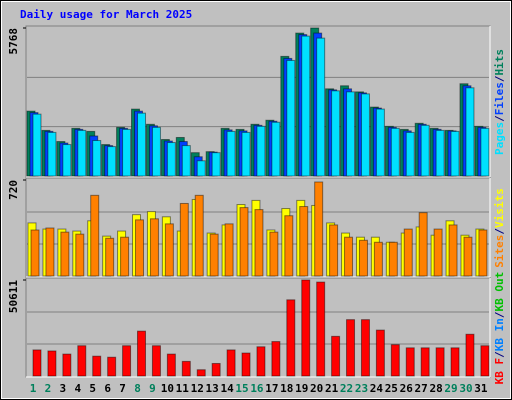 This screenshot has height=400, width=512. I want to click on x-tick-label: 1, so click(33, 388).